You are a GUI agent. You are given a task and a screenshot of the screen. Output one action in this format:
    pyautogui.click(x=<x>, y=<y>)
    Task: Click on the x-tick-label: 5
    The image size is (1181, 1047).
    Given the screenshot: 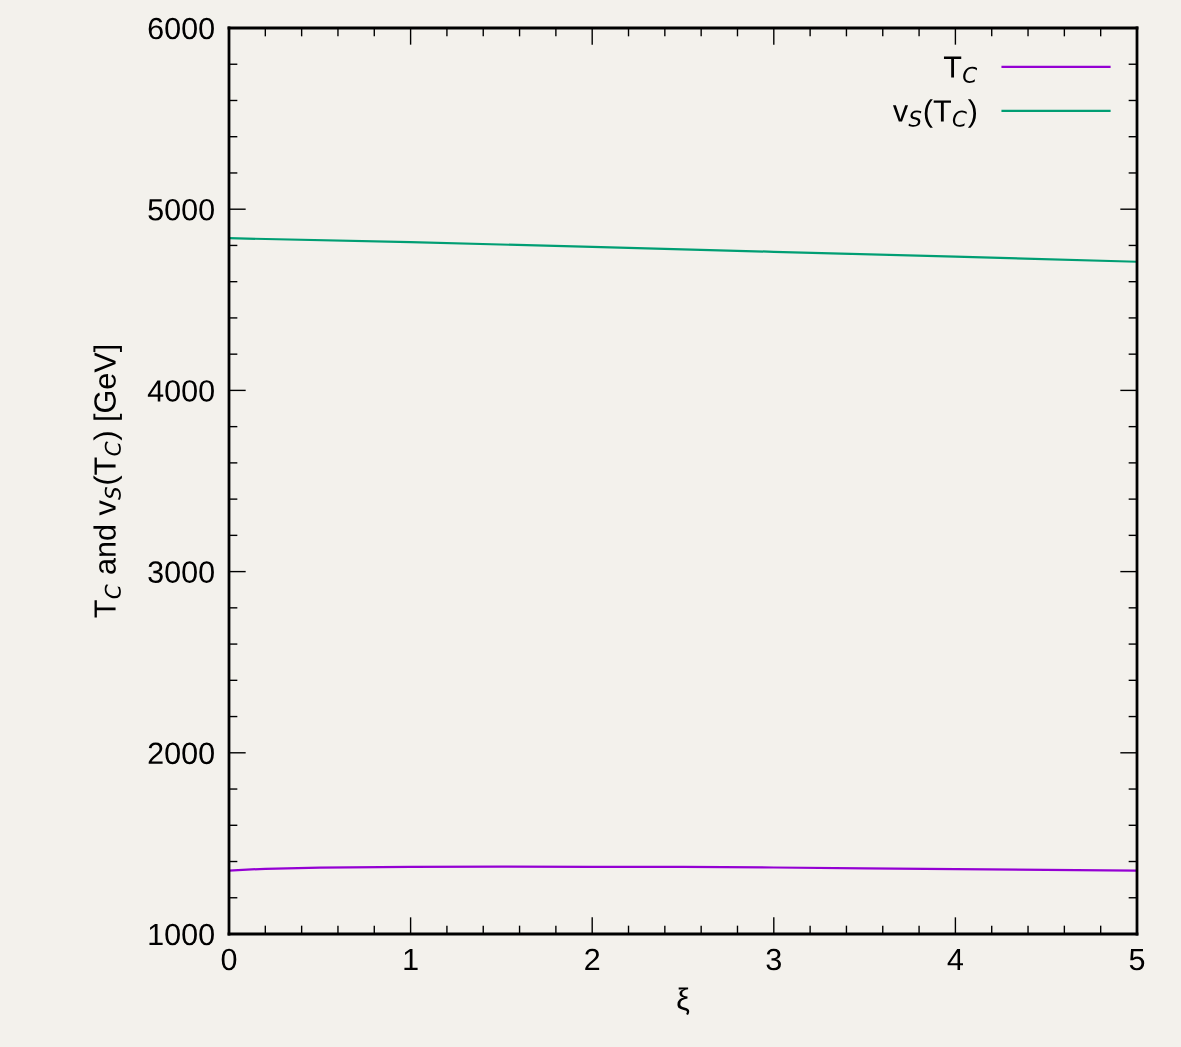 What is the action you would take?
    pyautogui.click(x=1137, y=960)
    